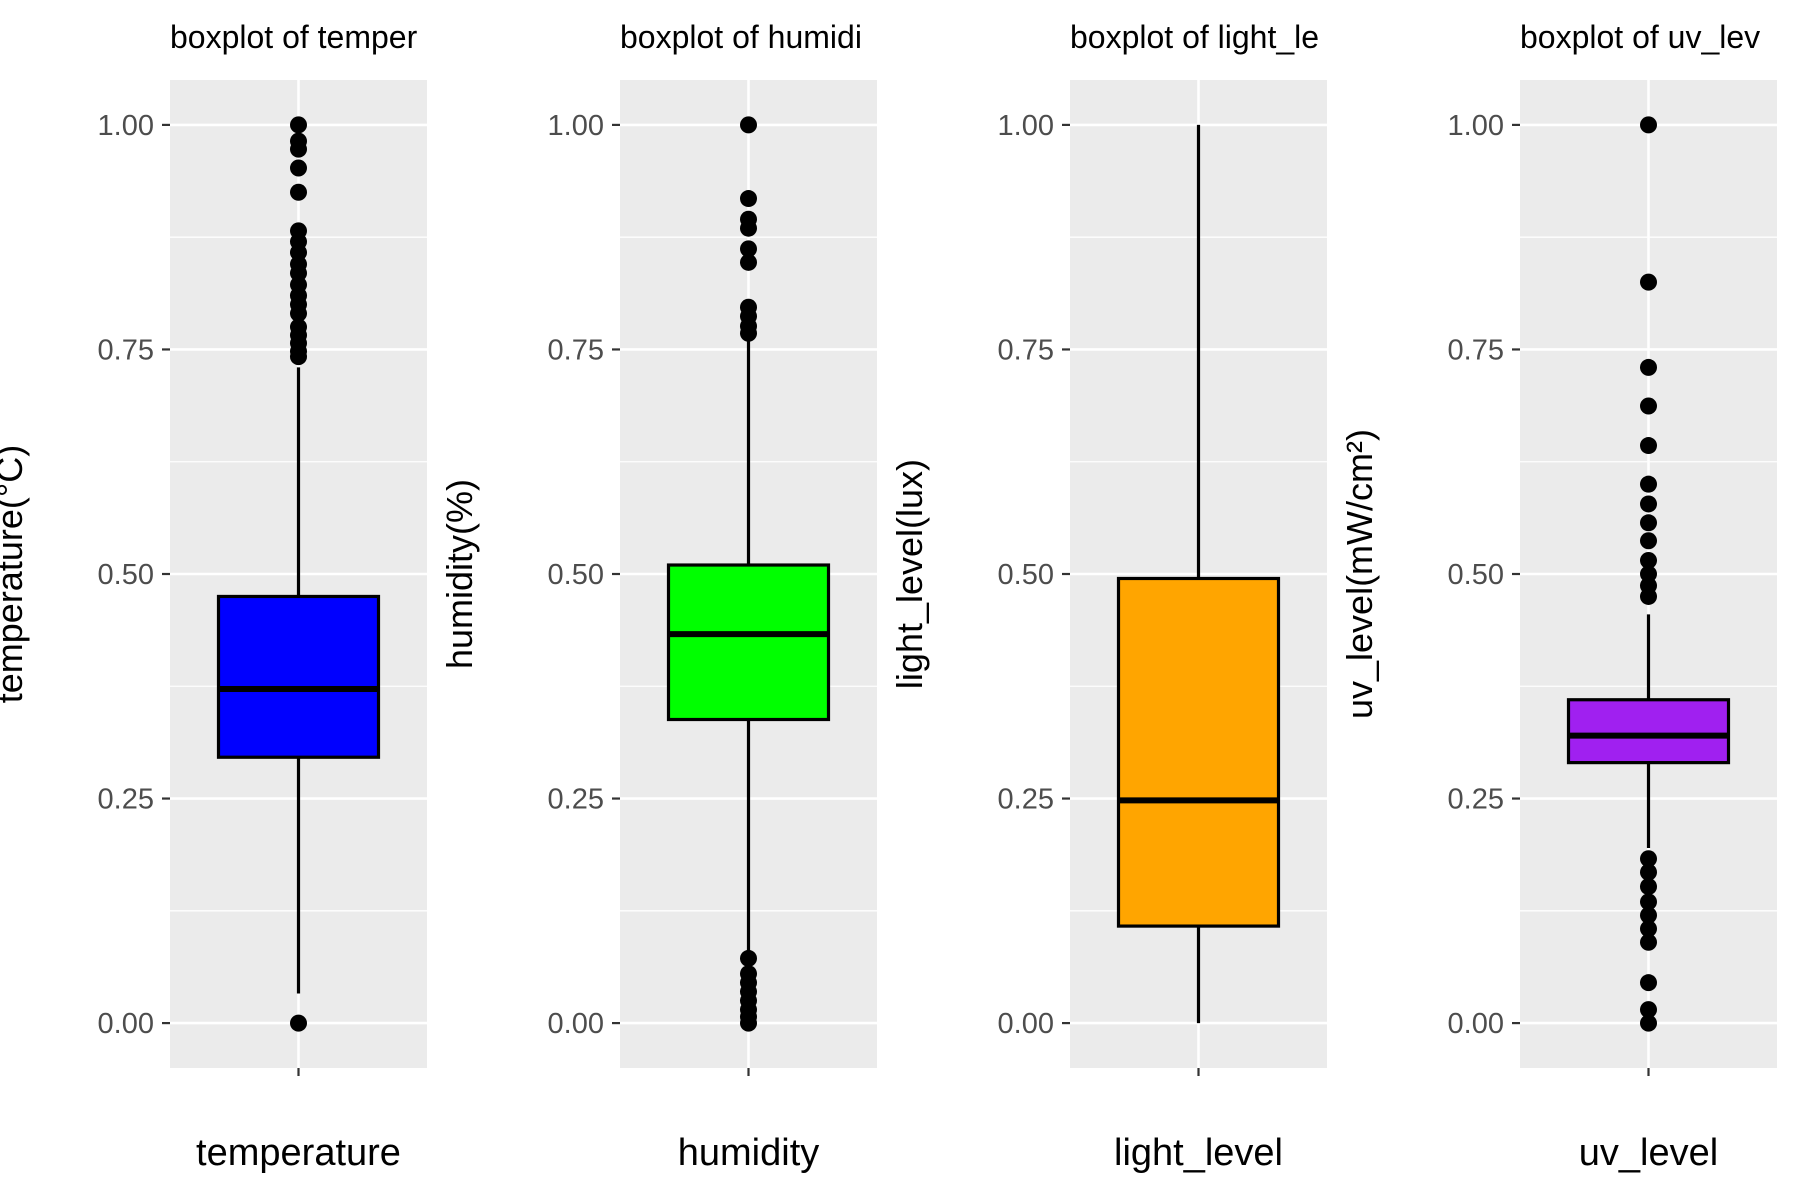  I want to click on x-axis-title: light_level, so click(1198, 1153).